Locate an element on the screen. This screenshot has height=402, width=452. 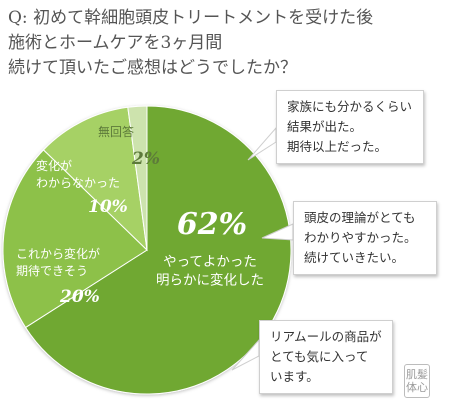
slice-label-3-line-2: わからなかった is located at coordinates (78, 183).